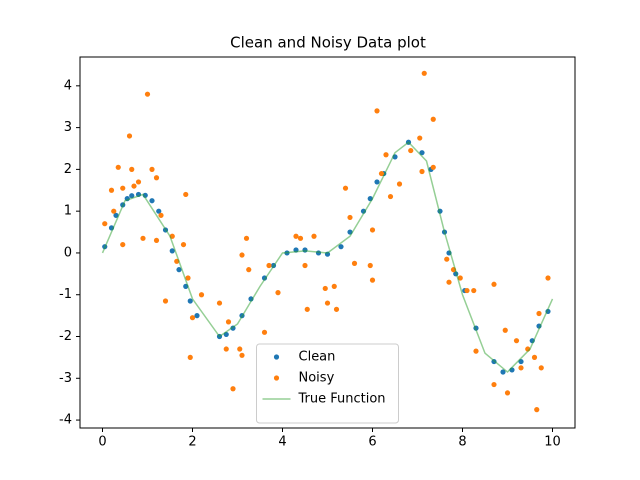 Image resolution: width=640 pixels, height=480 pixels. What do you see at coordinates (65, 420) in the screenshot?
I see `y-tick-label: -4` at bounding box center [65, 420].